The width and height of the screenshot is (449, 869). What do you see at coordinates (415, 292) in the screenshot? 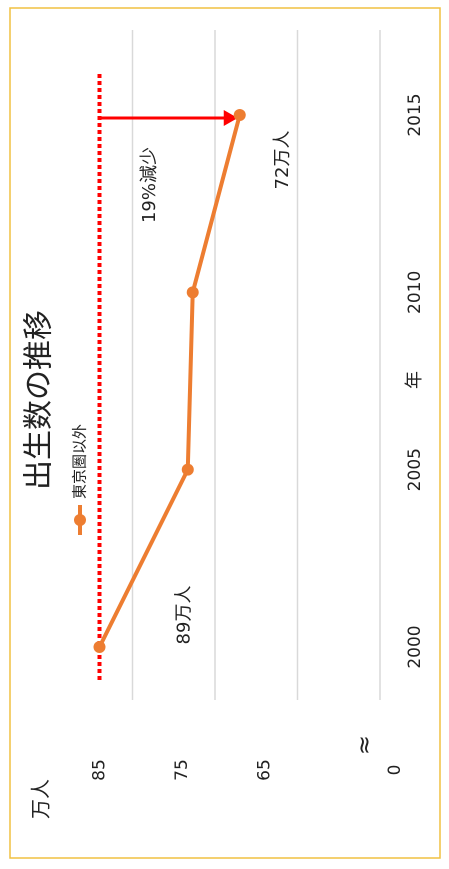
I see `x-tick-label: 2010` at bounding box center [415, 292].